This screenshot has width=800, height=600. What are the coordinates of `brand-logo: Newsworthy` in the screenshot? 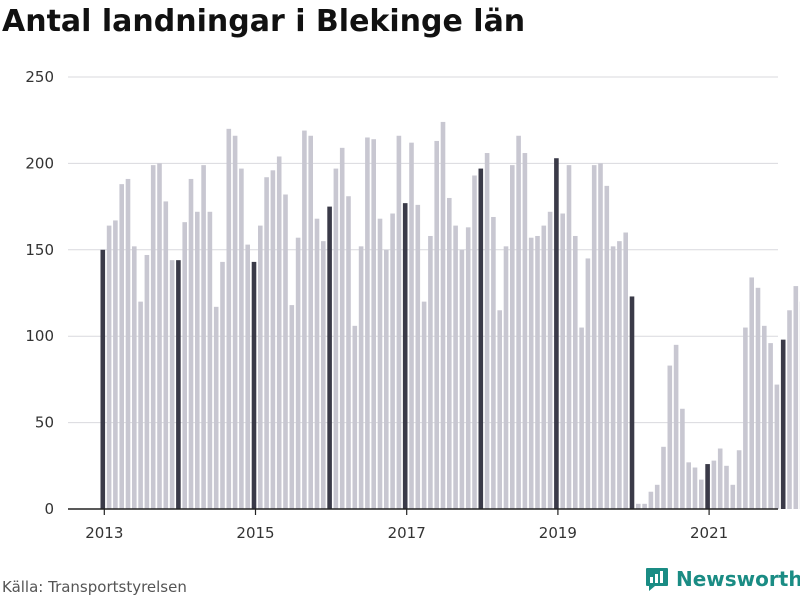 It's located at (722, 579).